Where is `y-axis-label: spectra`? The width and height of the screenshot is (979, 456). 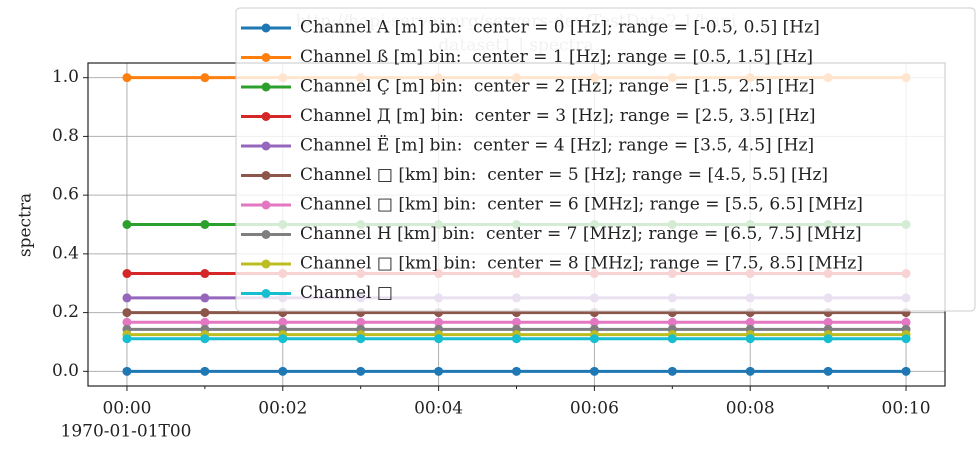 y-axis-label: spectra is located at coordinates (26, 225).